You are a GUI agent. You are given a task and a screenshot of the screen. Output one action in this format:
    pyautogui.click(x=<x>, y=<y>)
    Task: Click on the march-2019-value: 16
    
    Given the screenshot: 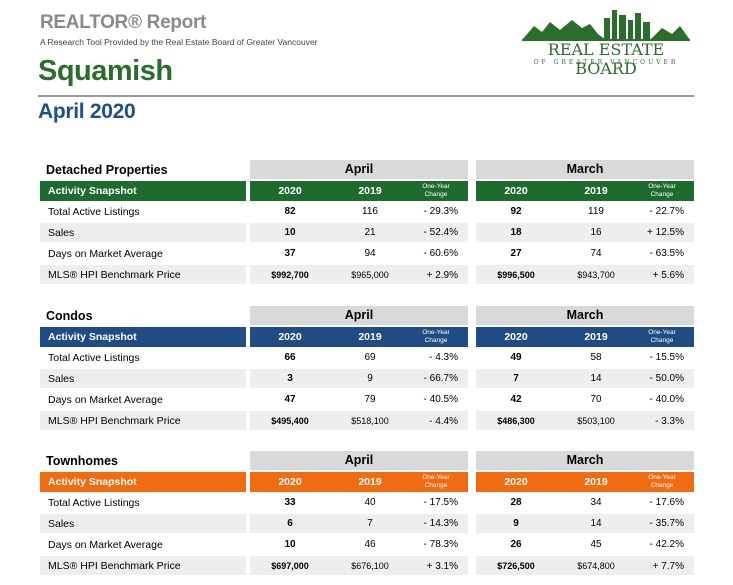 What is the action you would take?
    pyautogui.click(x=596, y=232)
    